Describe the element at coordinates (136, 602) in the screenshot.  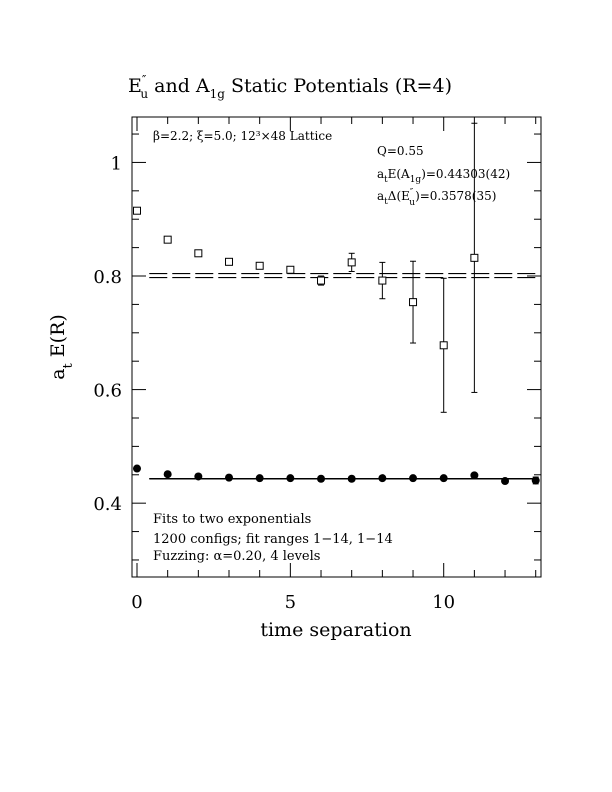
I see `x-tick-label: 0` at that location.